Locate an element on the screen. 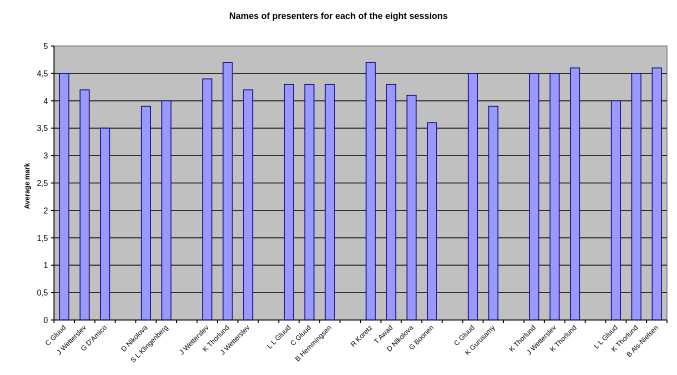 This screenshot has height=375, width=677. y-tick-label: 4,5 is located at coordinates (43, 73).